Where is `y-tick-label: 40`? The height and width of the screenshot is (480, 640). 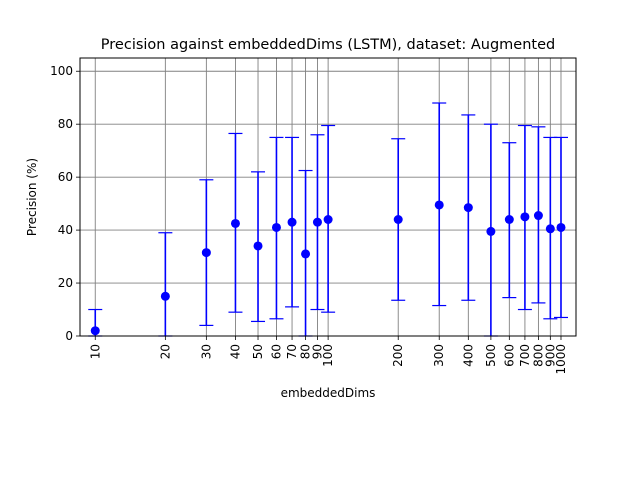
y-tick-label: 40 is located at coordinates (65, 230).